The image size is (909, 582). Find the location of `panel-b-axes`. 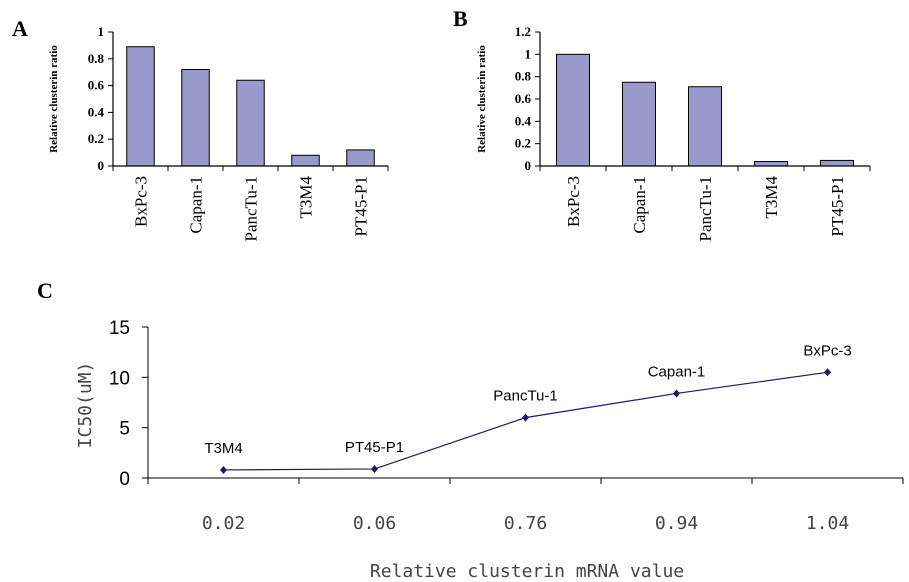

panel-b-axes is located at coordinates (703, 101).